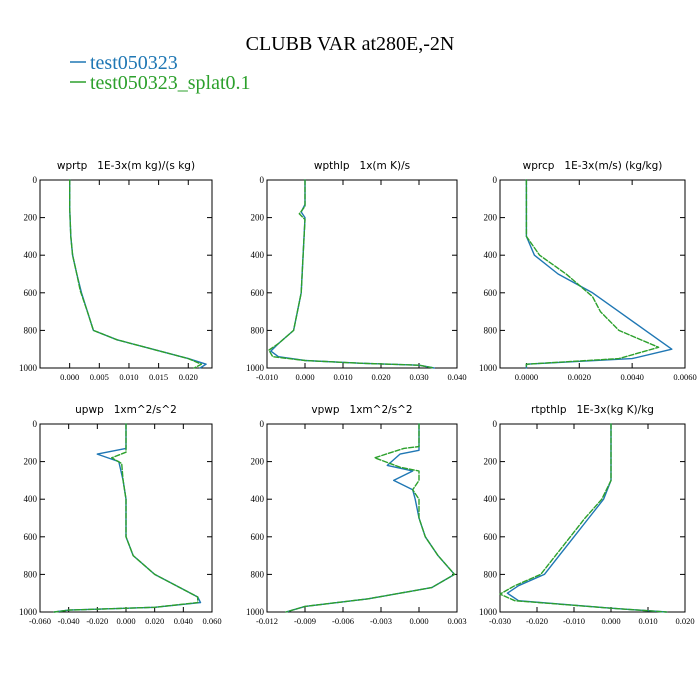 The image size is (700, 700). I want to click on x-tick-label: 0.0060, so click(684, 377).